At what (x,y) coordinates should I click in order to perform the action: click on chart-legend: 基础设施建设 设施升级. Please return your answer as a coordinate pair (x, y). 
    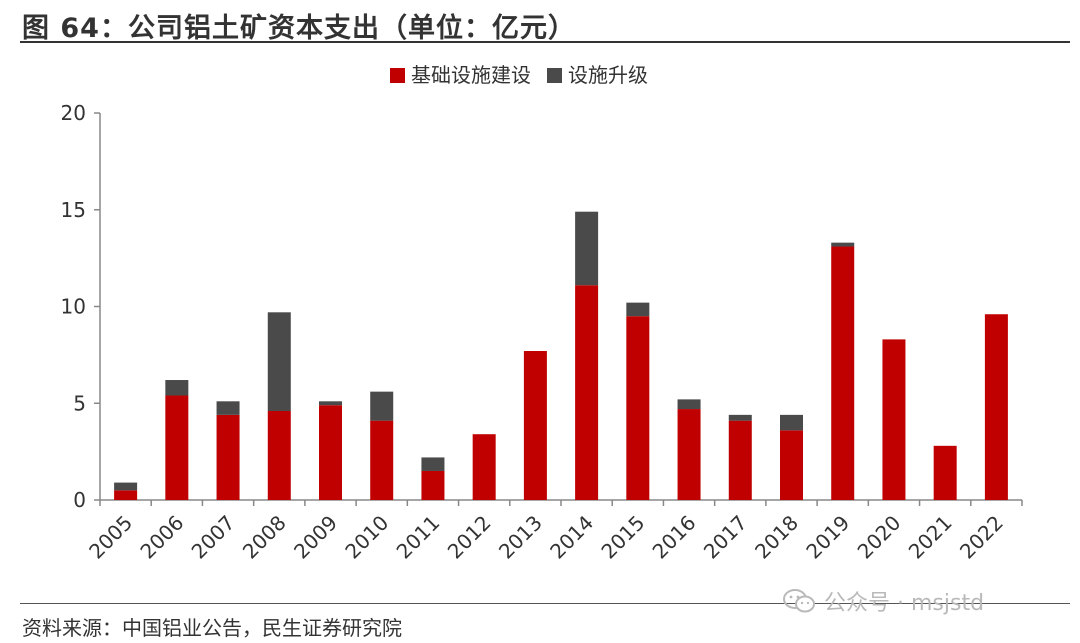
    Looking at the image, I should click on (519, 75).